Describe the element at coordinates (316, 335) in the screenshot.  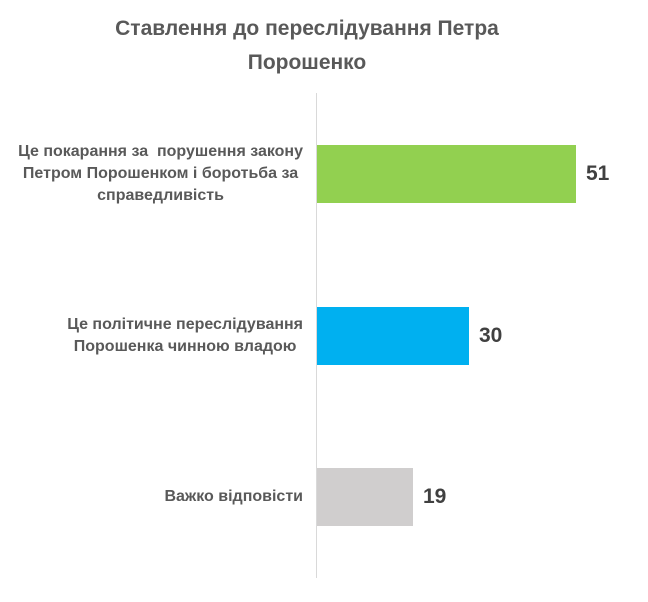
I see `y-axis-line` at that location.